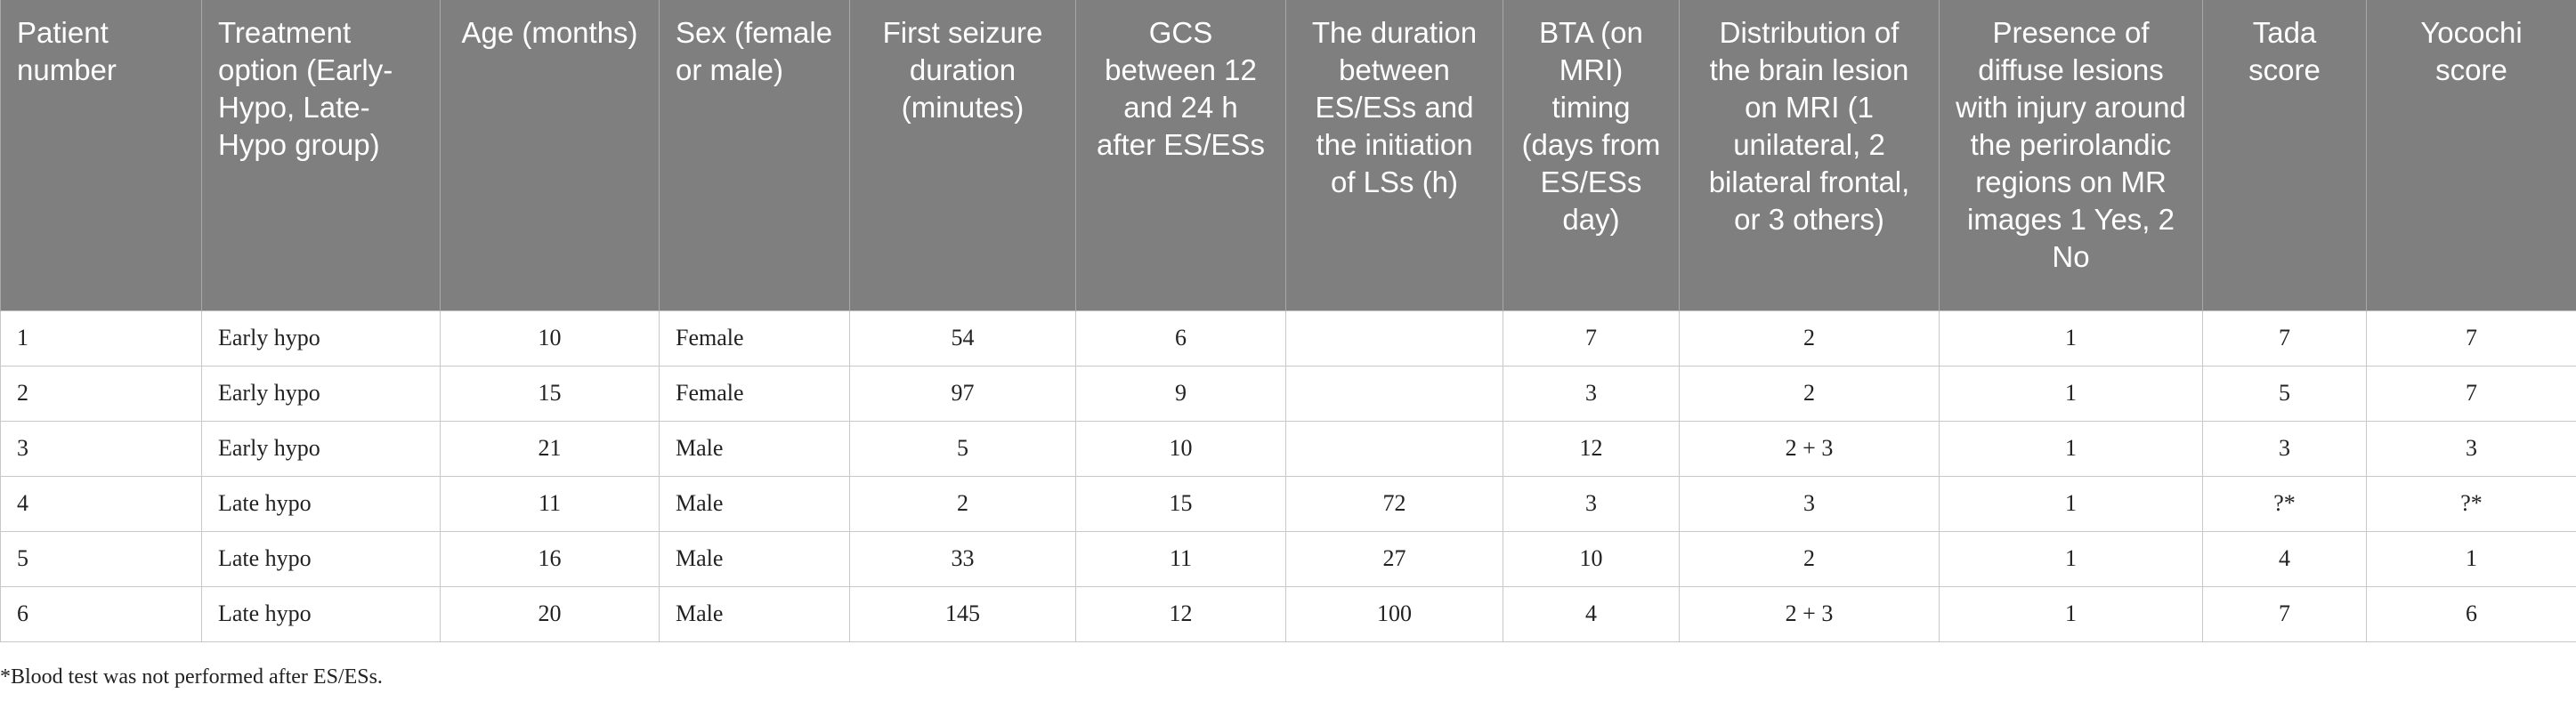 The height and width of the screenshot is (701, 2576). I want to click on header-tada-score: Tada score, so click(2284, 155).